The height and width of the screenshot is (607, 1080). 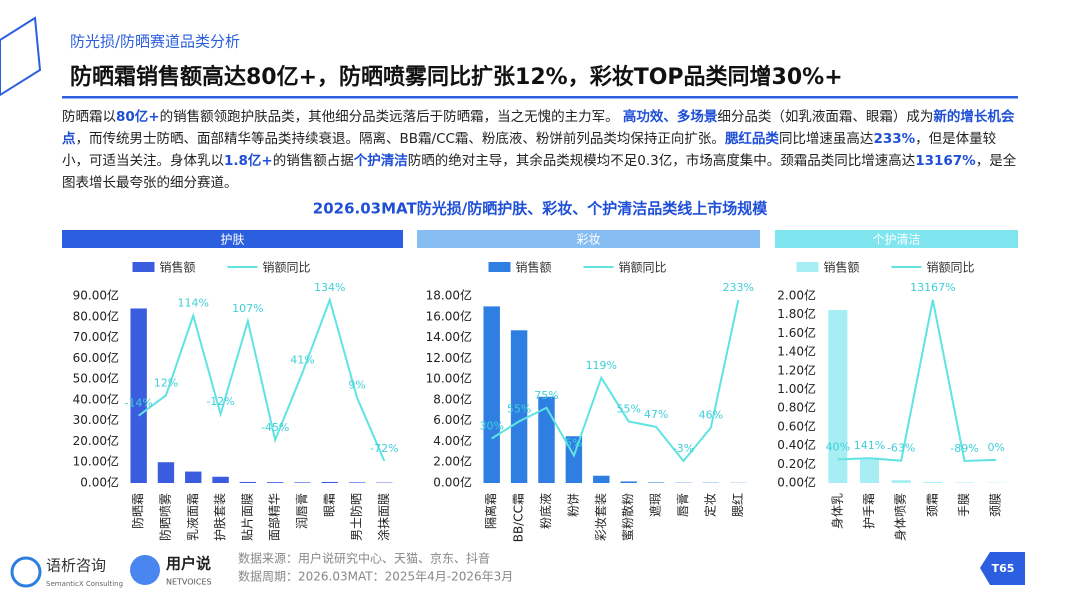 I want to click on growth-label: -3%, so click(x=683, y=448).